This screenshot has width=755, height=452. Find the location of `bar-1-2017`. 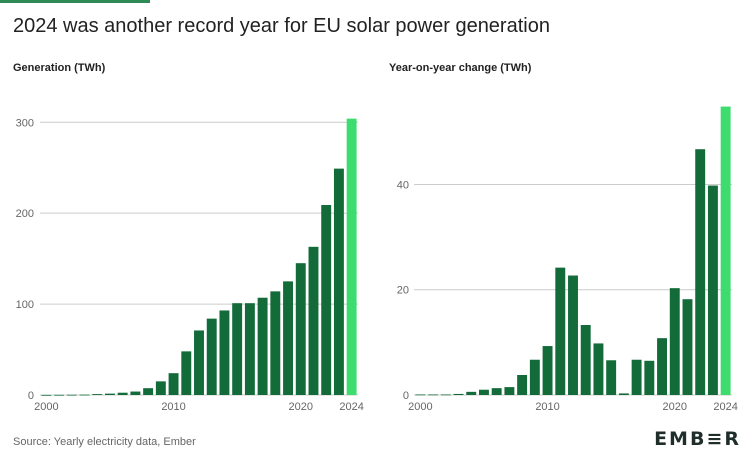

bar-1-2017 is located at coordinates (636, 377).